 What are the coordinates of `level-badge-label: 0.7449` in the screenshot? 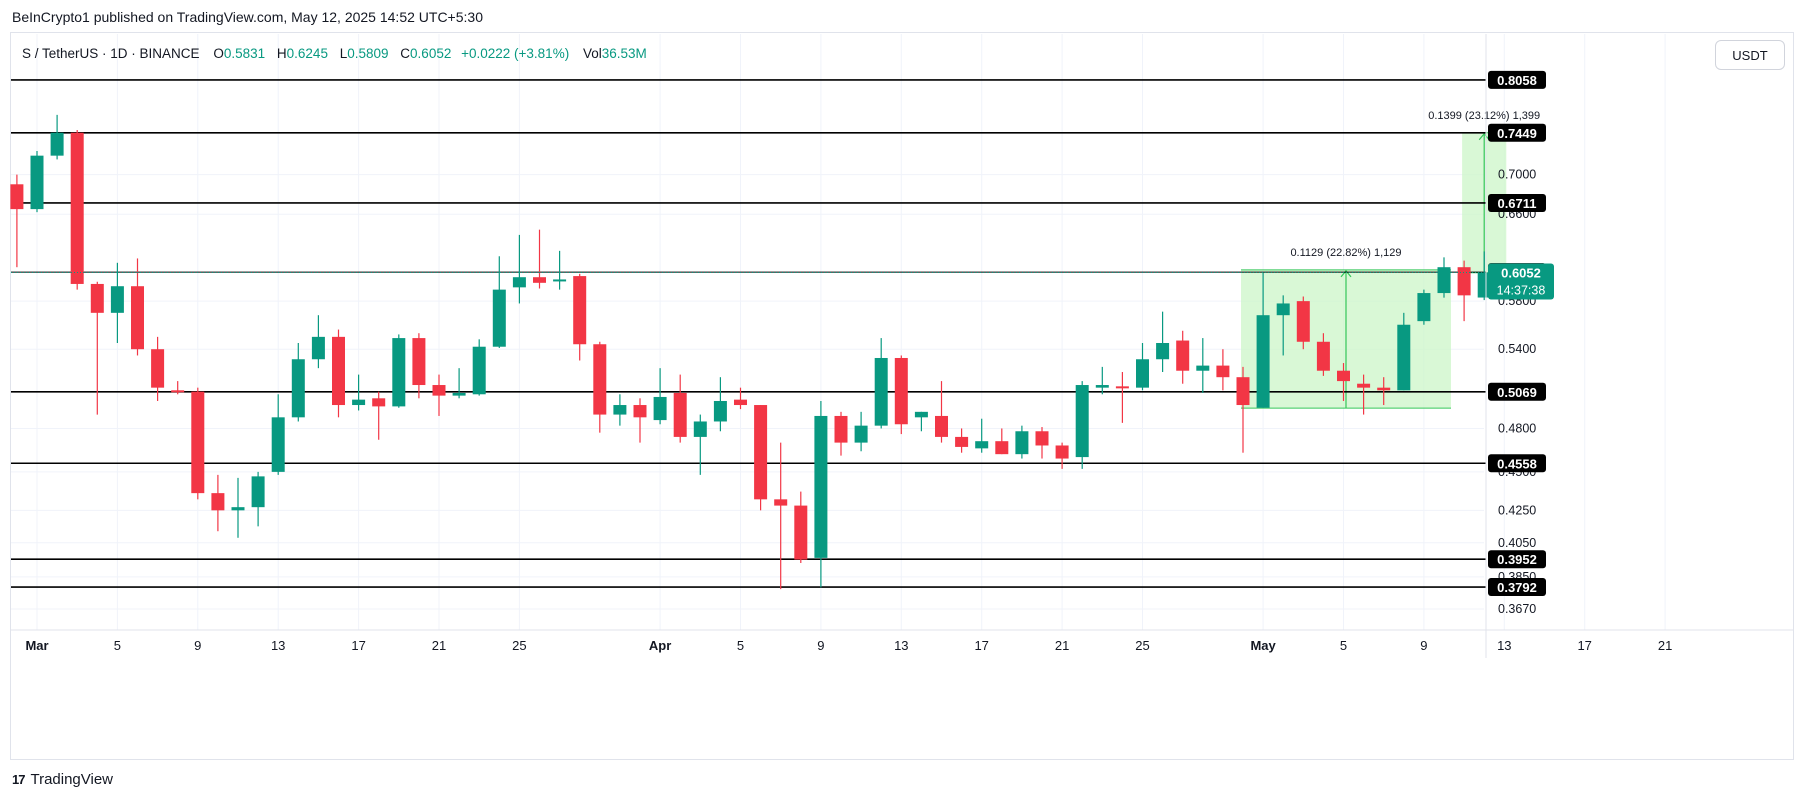 It's located at (1517, 133).